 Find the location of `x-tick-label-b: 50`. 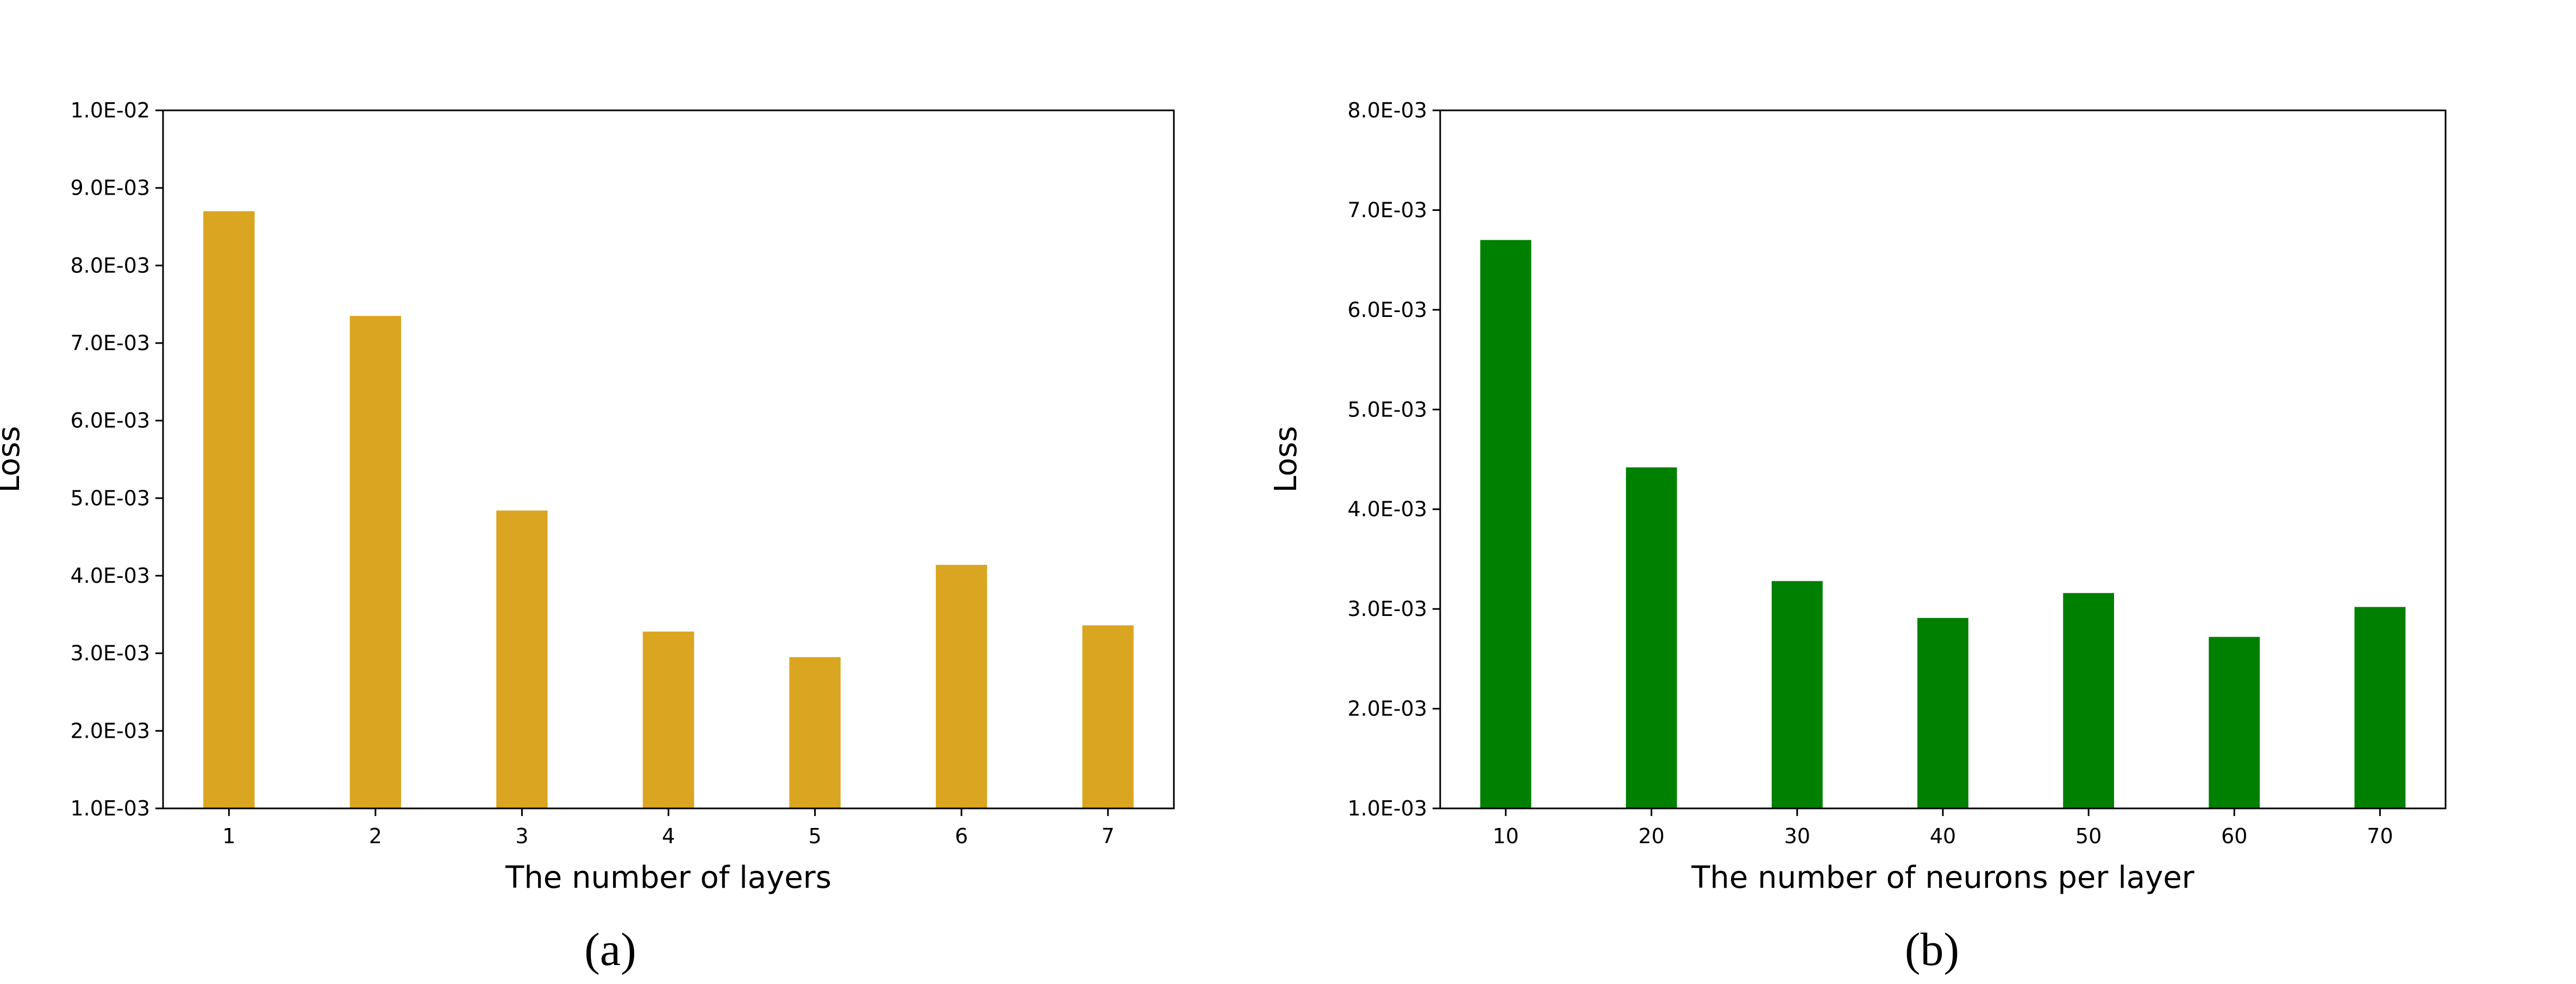

x-tick-label-b: 50 is located at coordinates (2088, 836).